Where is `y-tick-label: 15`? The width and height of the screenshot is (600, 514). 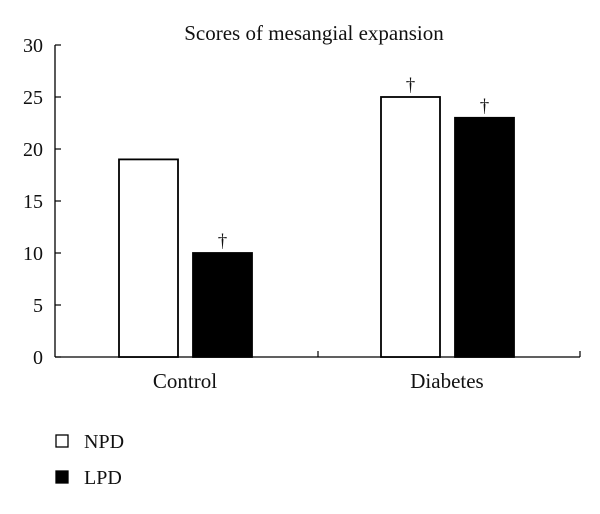
y-tick-label: 15 is located at coordinates (33, 202).